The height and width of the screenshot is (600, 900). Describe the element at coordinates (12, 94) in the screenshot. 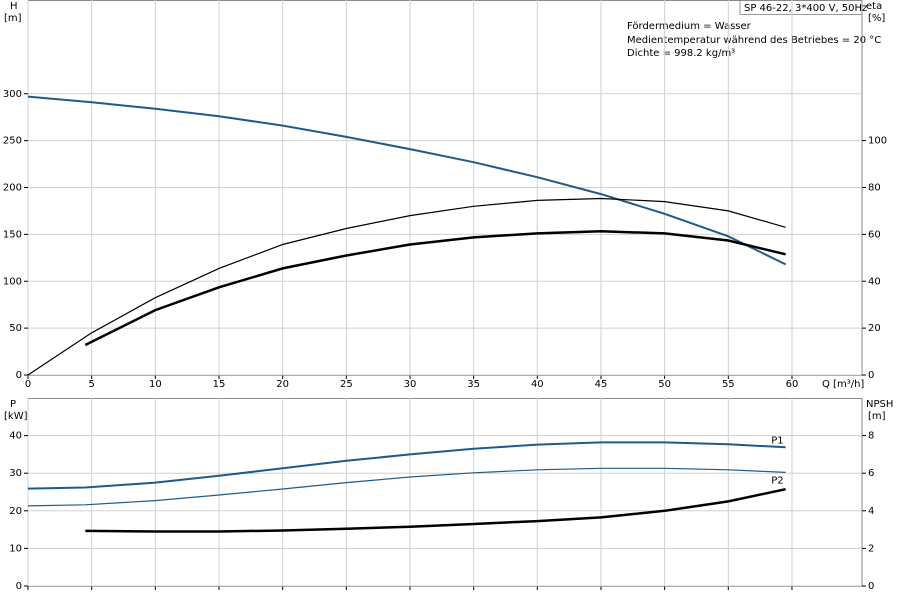

I see `y-tick-label: 300` at that location.